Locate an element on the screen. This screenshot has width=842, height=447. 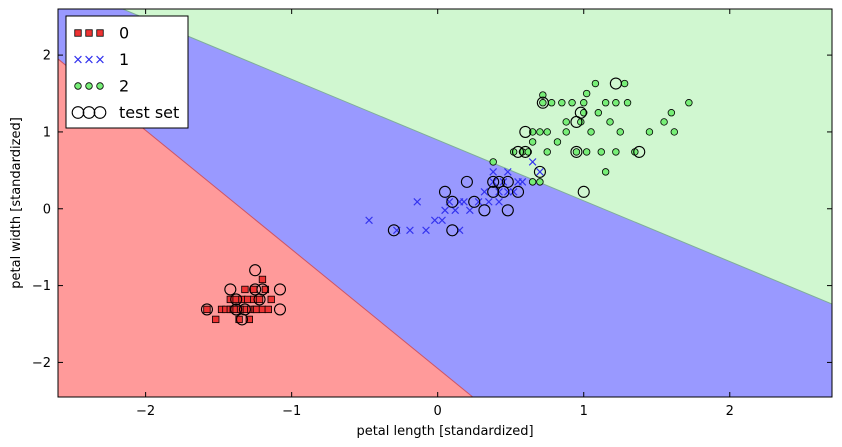
x-tick-label: 0 is located at coordinates (438, 411).